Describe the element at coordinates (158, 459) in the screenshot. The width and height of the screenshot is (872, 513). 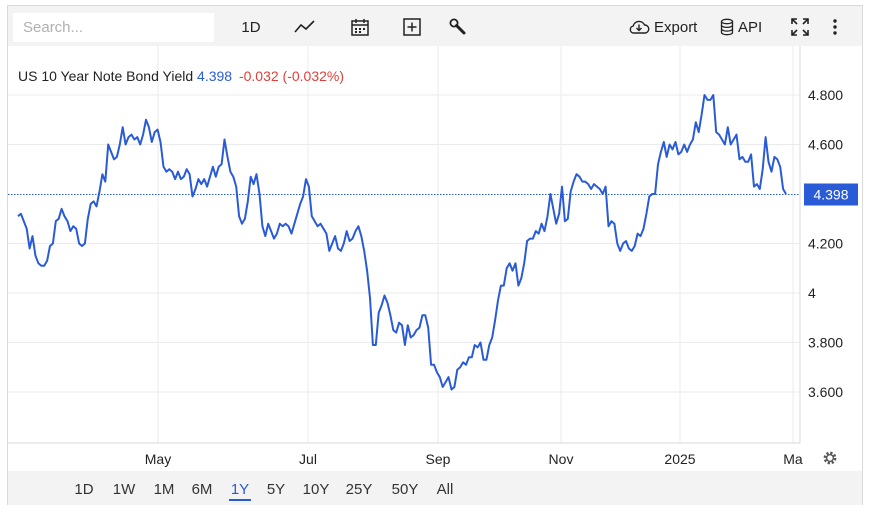
I see `x-tick-label: May` at that location.